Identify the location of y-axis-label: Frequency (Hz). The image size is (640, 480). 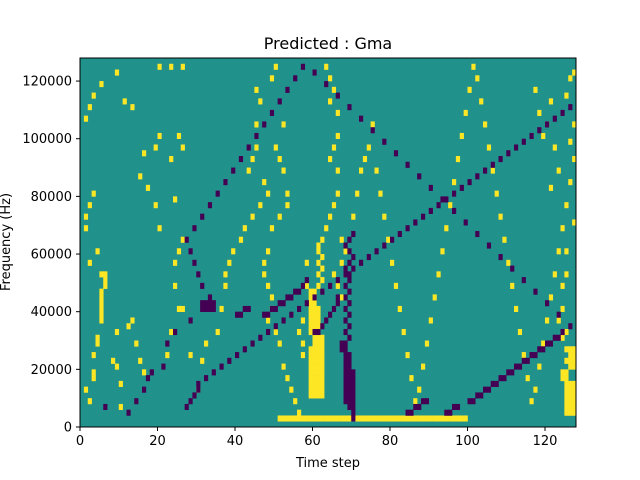
(7, 242).